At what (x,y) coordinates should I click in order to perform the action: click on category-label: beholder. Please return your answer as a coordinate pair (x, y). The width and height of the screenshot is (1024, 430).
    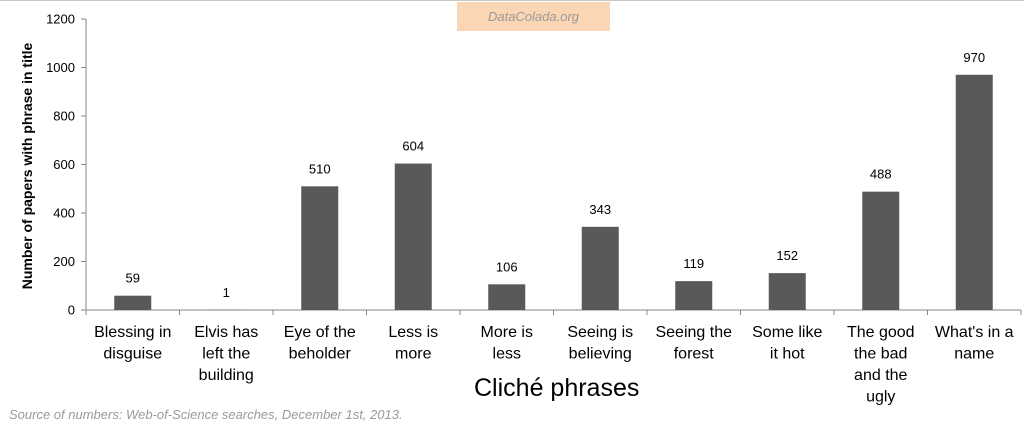
    Looking at the image, I should click on (320, 354).